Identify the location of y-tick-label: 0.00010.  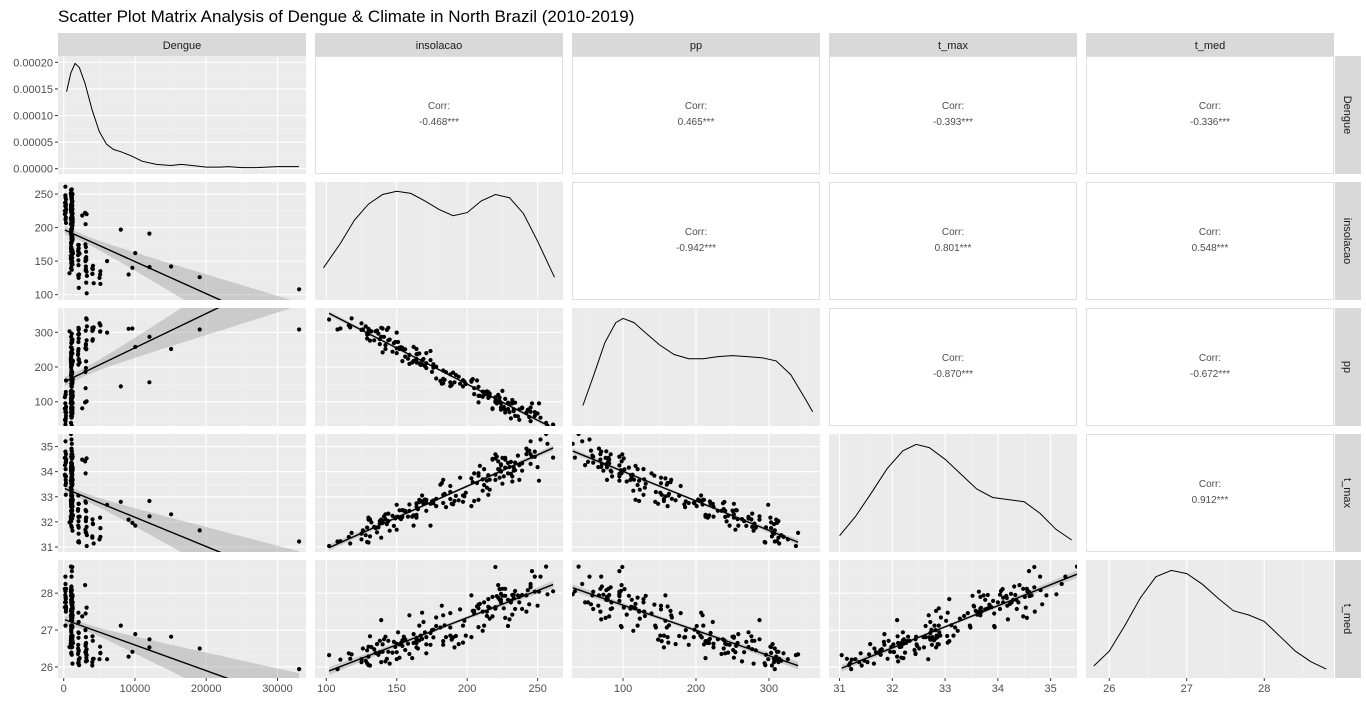
(33, 117).